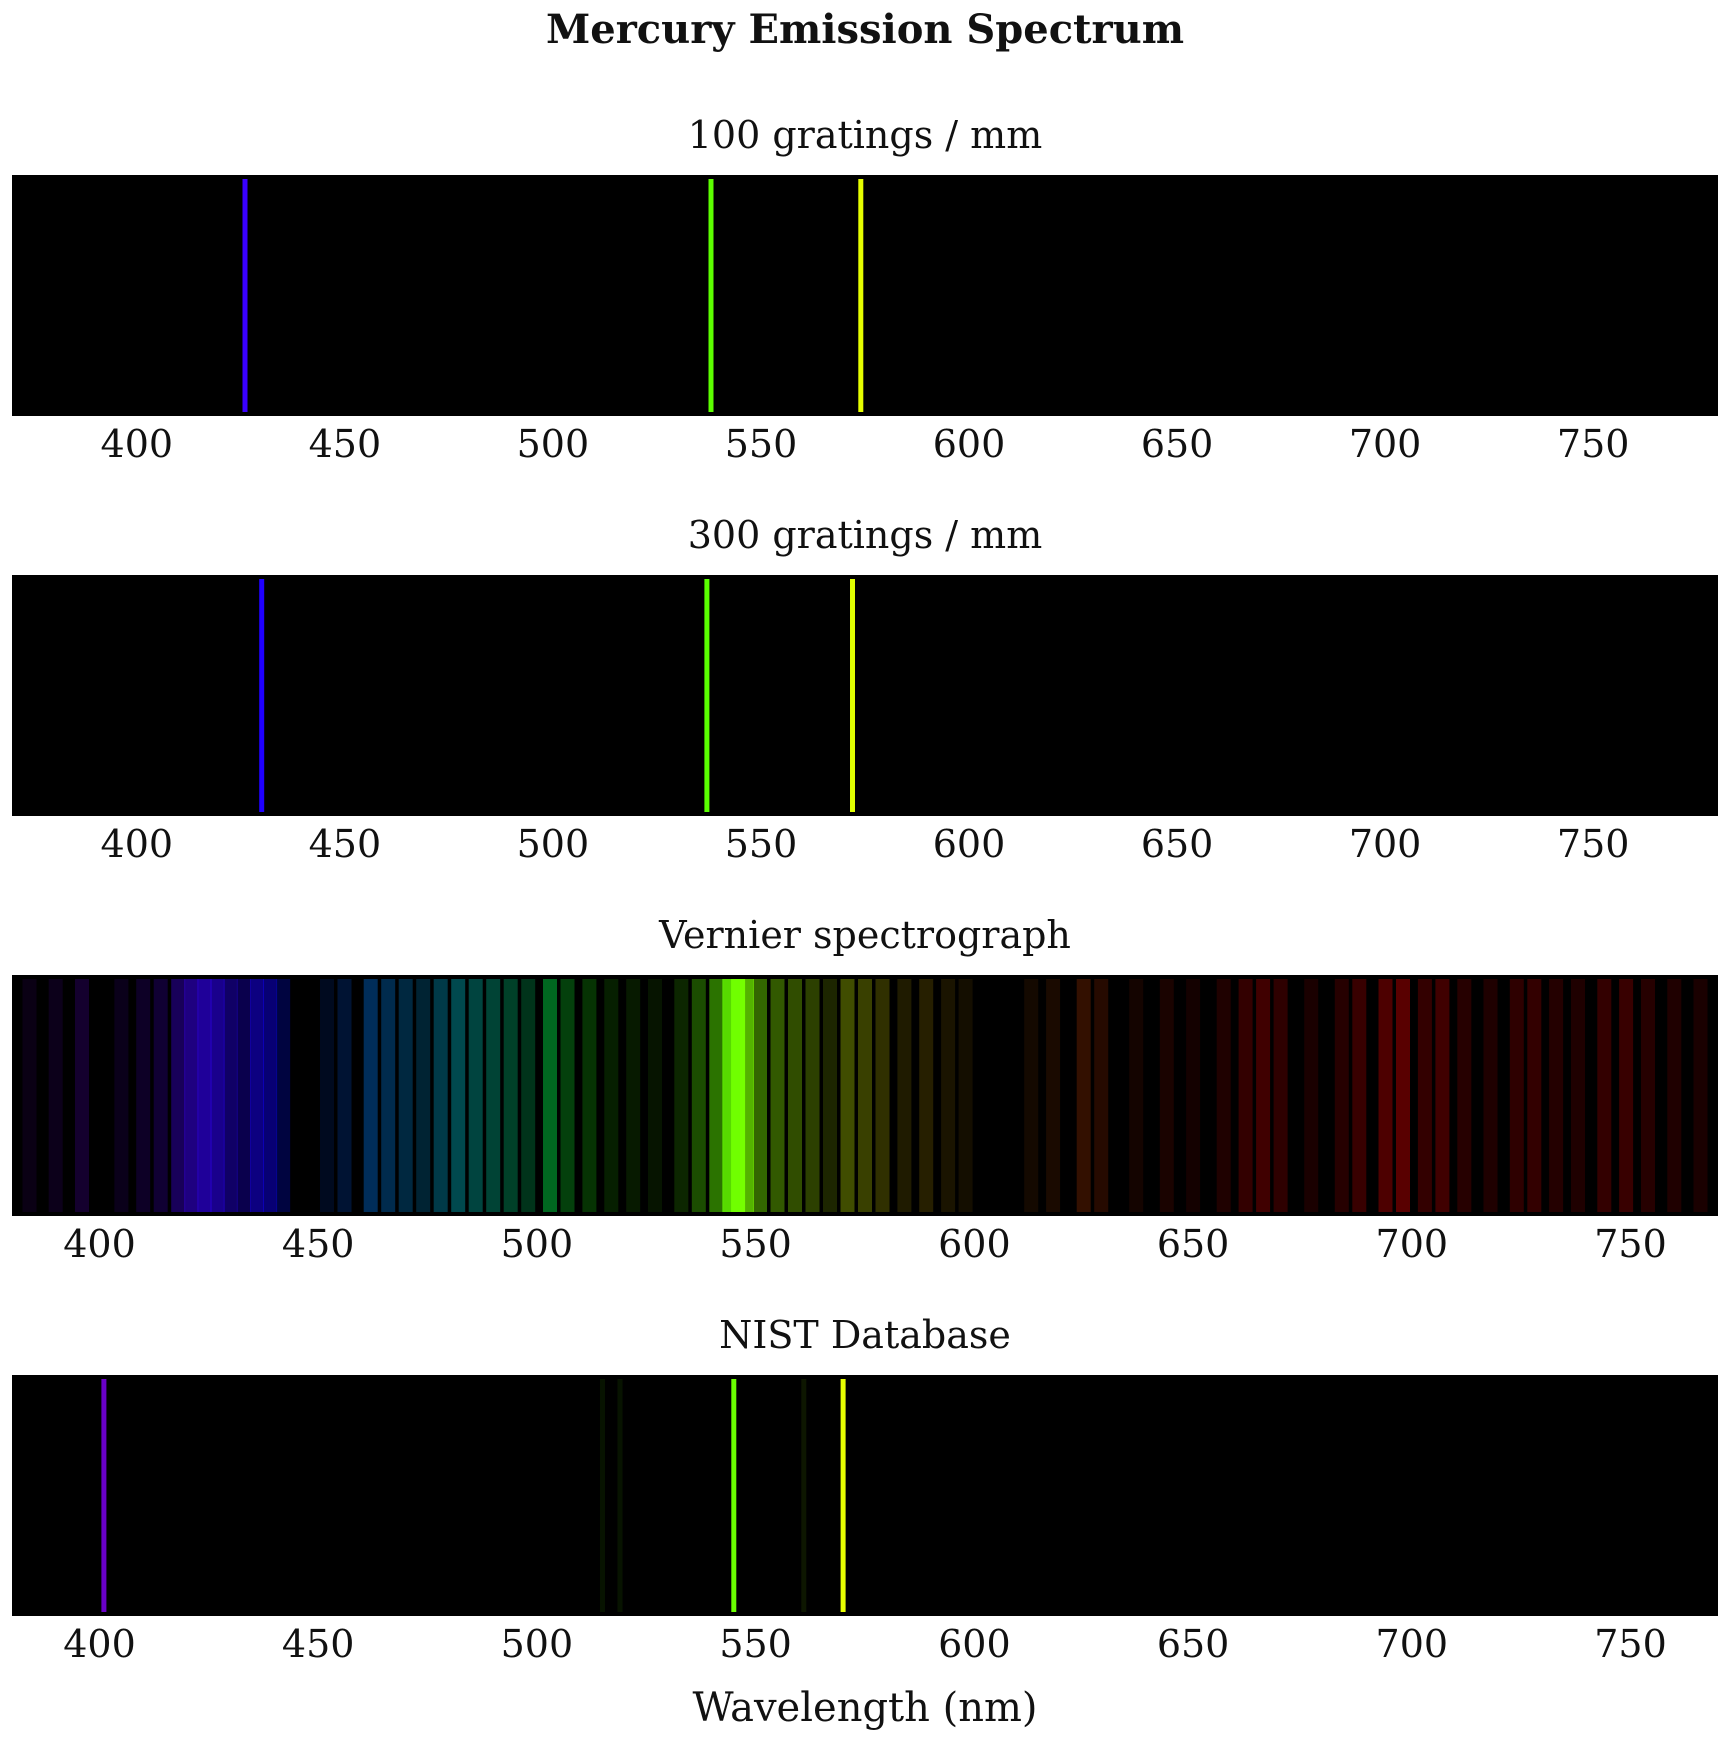  I want to click on panel-title-300-gratings-mm: 300 gratings / mm, so click(865, 535).